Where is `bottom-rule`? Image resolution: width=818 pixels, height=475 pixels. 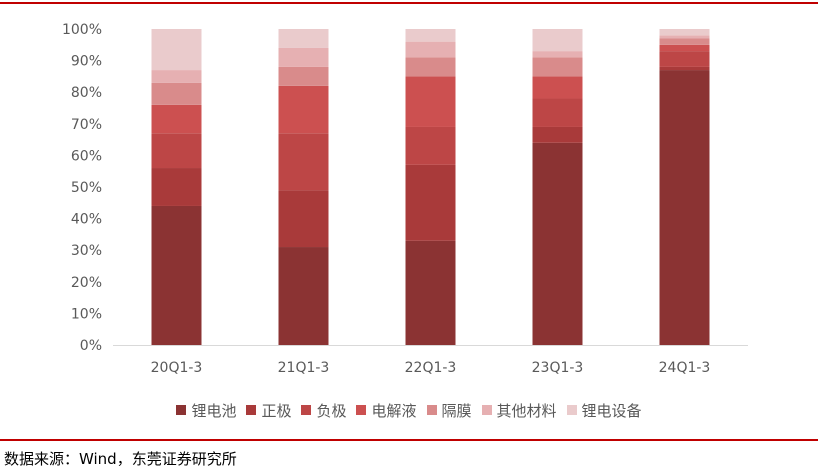 bottom-rule is located at coordinates (409, 440).